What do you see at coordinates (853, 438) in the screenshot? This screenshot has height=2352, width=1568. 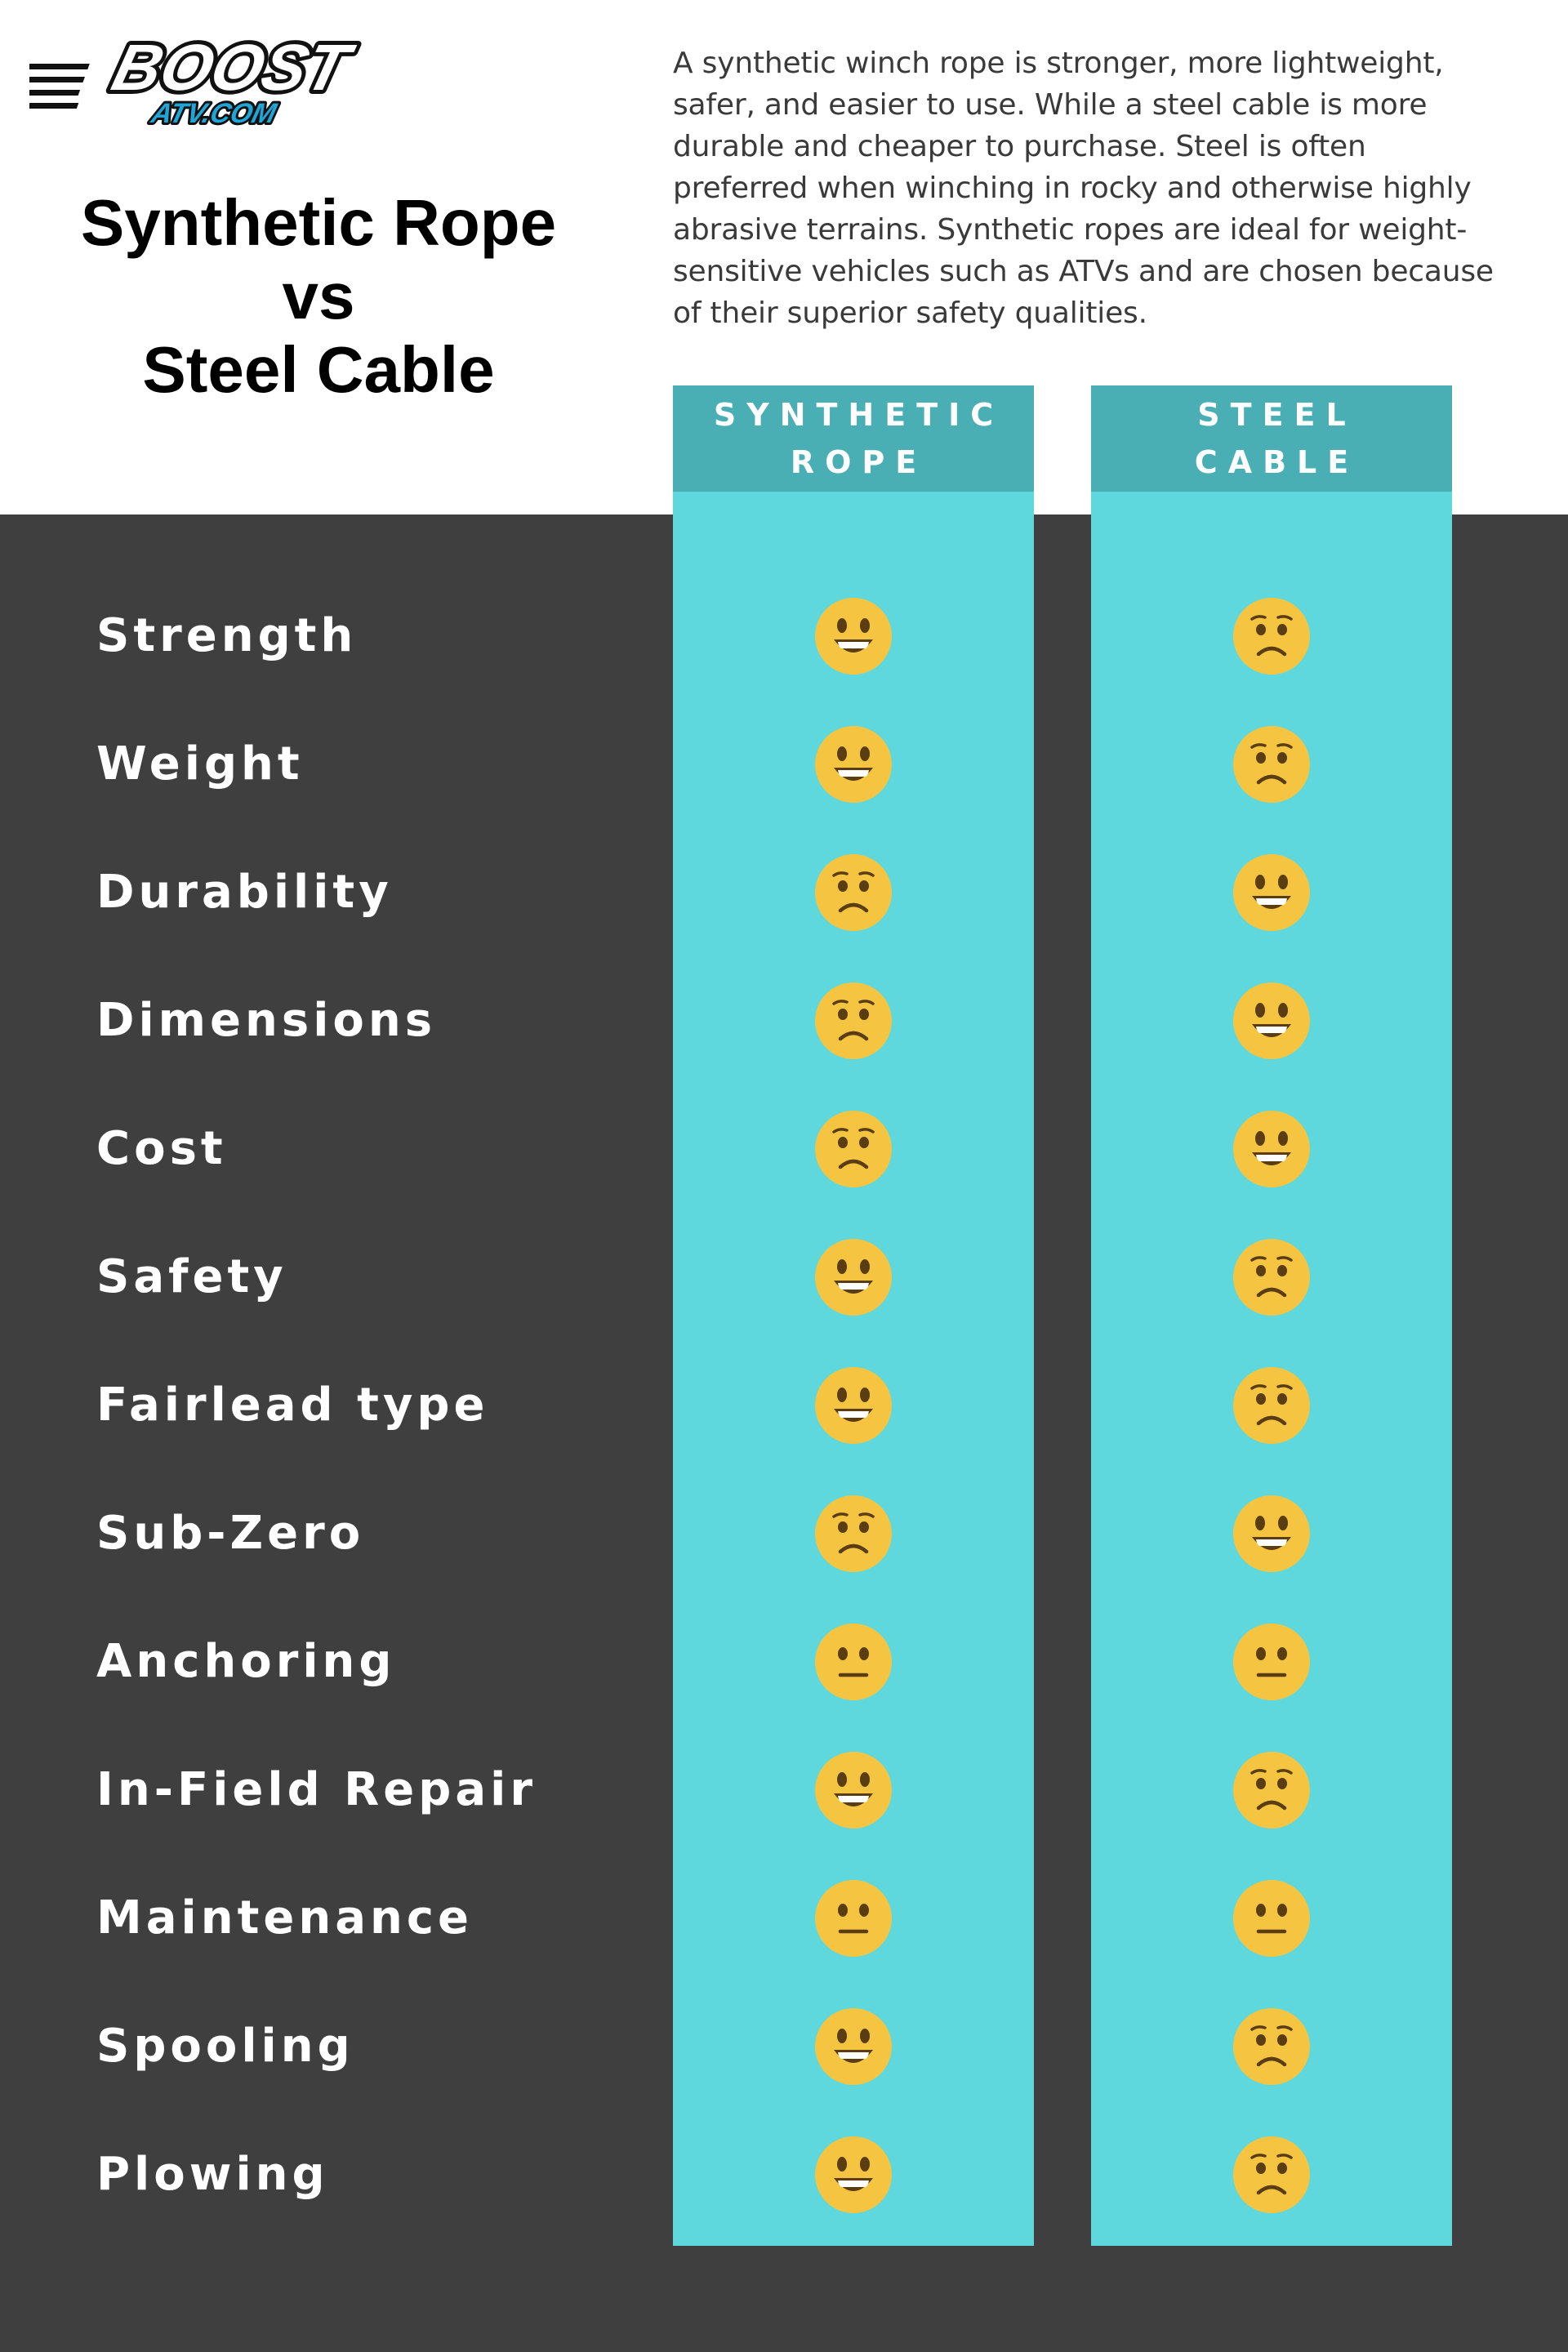 I see `synthetic-rope-header: SYNTHETIC ROPE` at bounding box center [853, 438].